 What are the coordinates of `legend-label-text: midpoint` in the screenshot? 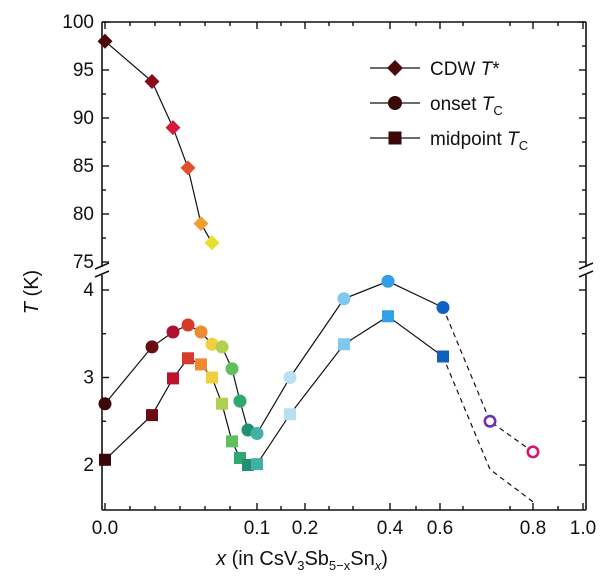 It's located at (468, 139).